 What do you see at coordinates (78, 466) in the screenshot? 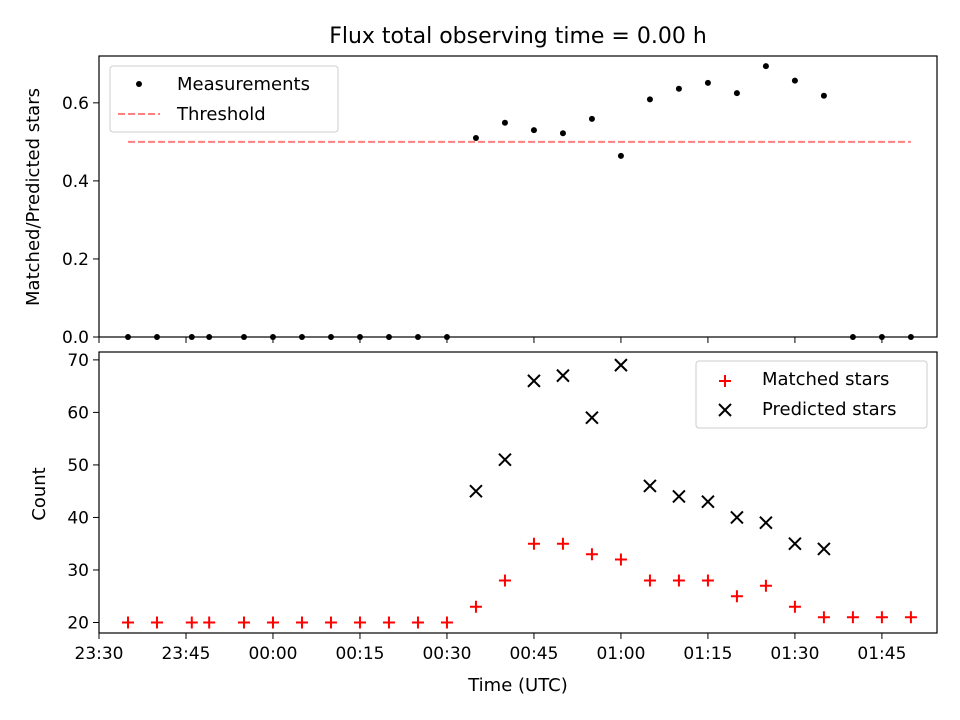
I see `bottom-y-tick-label: 50` at bounding box center [78, 466].